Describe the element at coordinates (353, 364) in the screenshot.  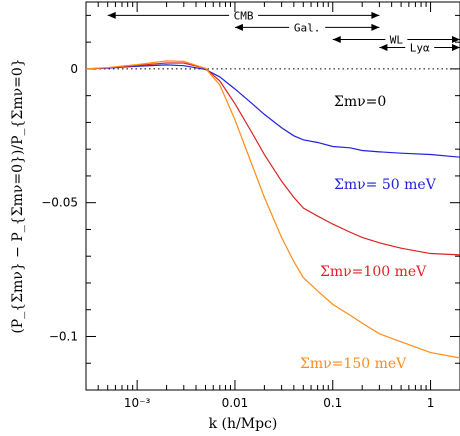
I see `series-label-3: Σmν=150 meV` at that location.